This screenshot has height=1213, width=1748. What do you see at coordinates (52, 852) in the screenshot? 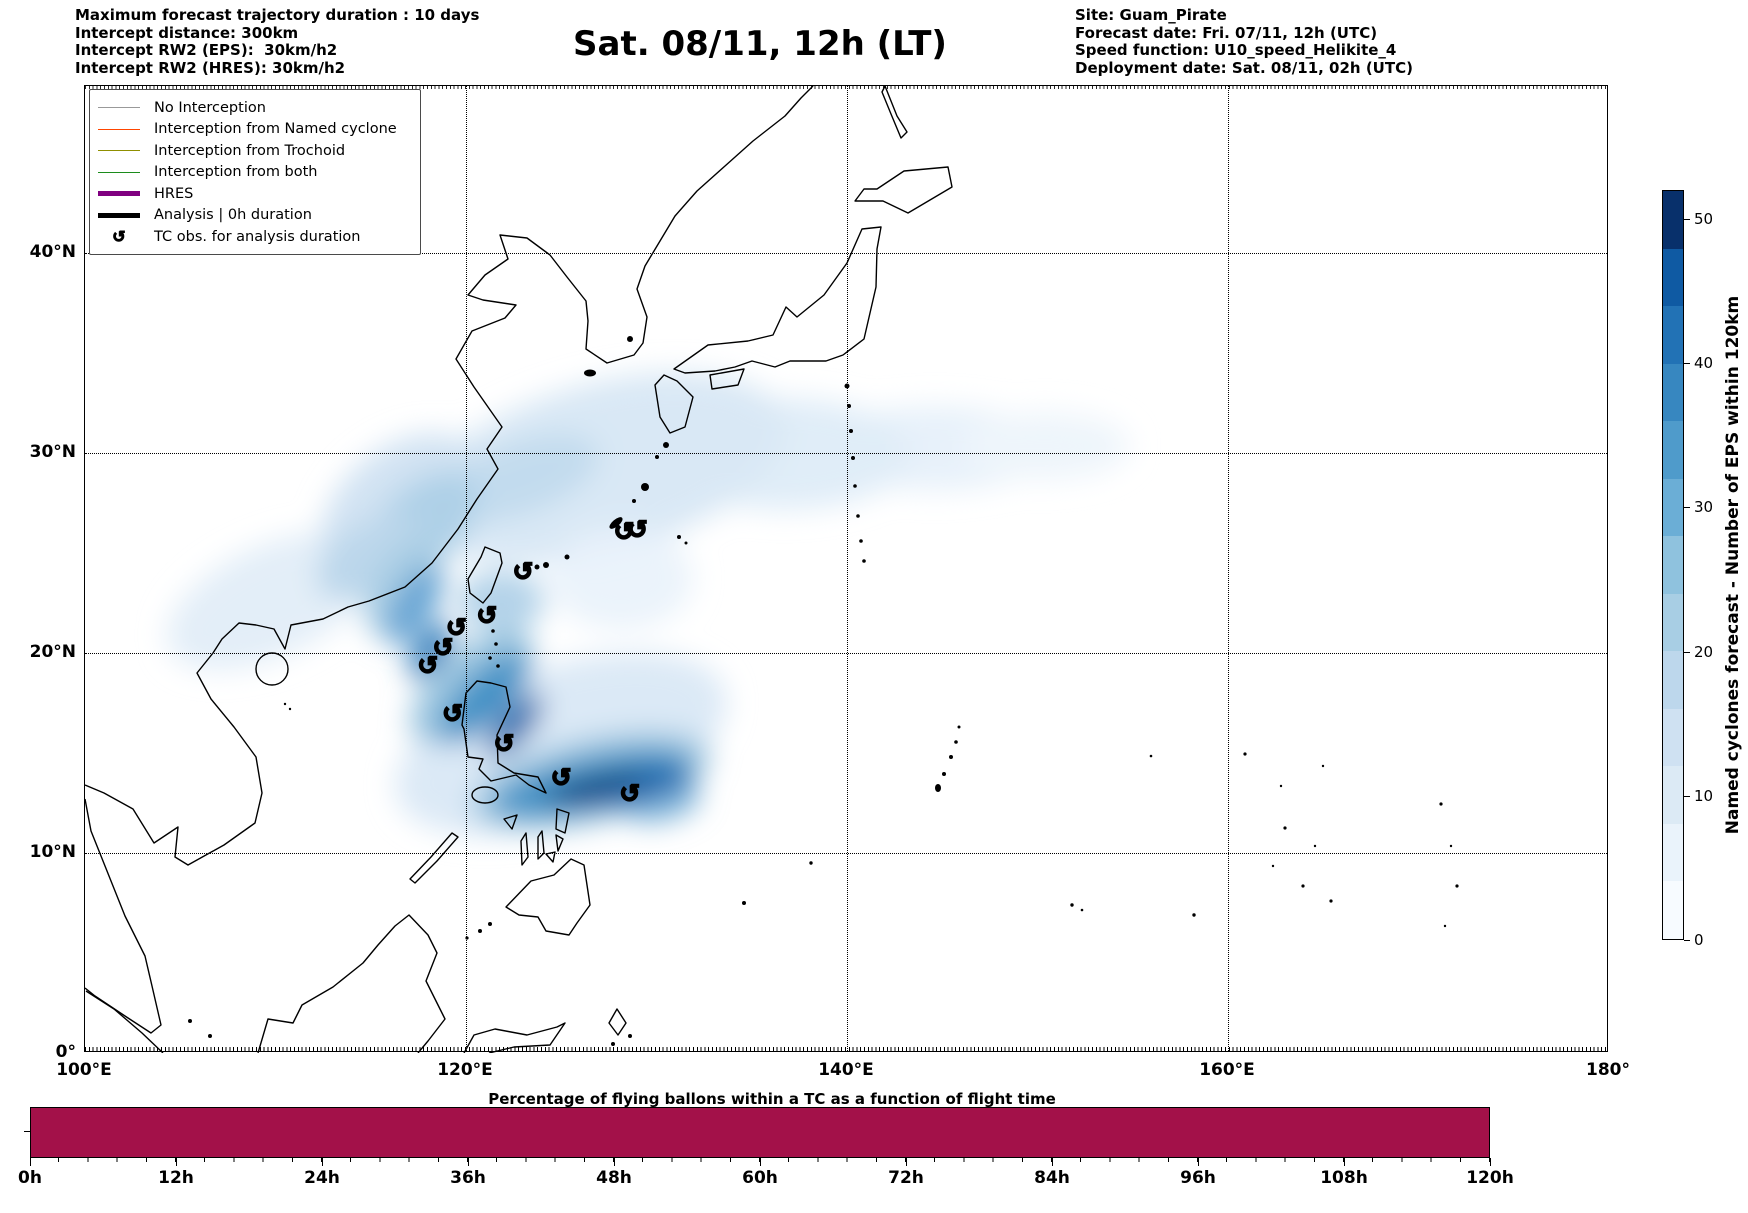
I see `y-tick-label: 10°N` at bounding box center [52, 852].